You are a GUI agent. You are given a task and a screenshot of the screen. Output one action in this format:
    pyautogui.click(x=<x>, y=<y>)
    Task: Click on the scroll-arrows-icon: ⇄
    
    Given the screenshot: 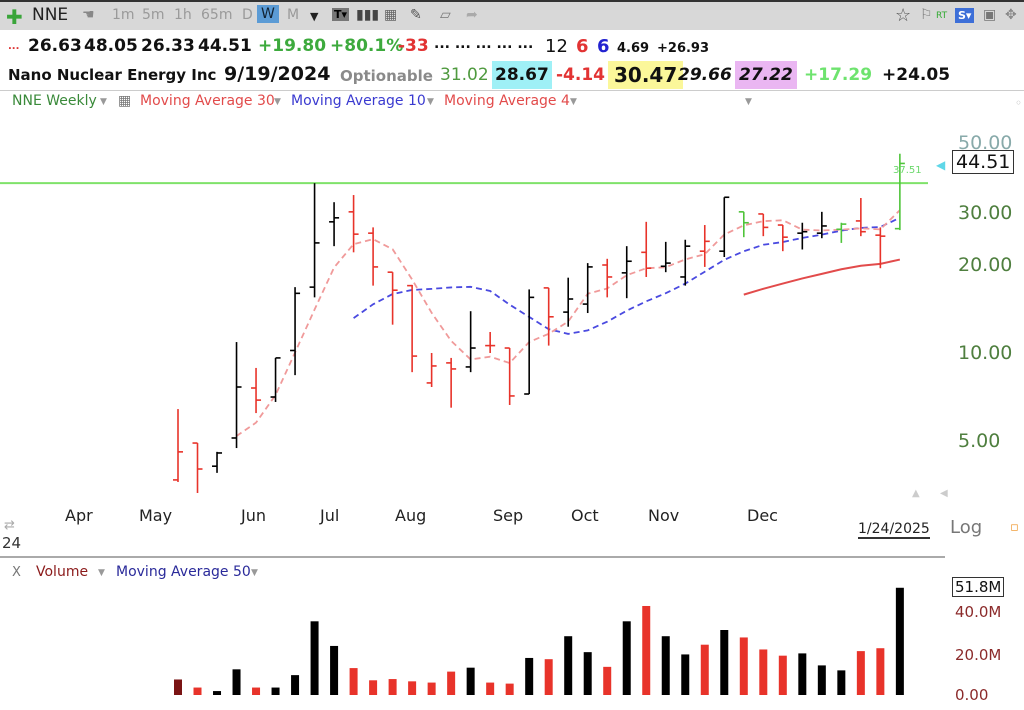 What is the action you would take?
    pyautogui.click(x=9, y=525)
    